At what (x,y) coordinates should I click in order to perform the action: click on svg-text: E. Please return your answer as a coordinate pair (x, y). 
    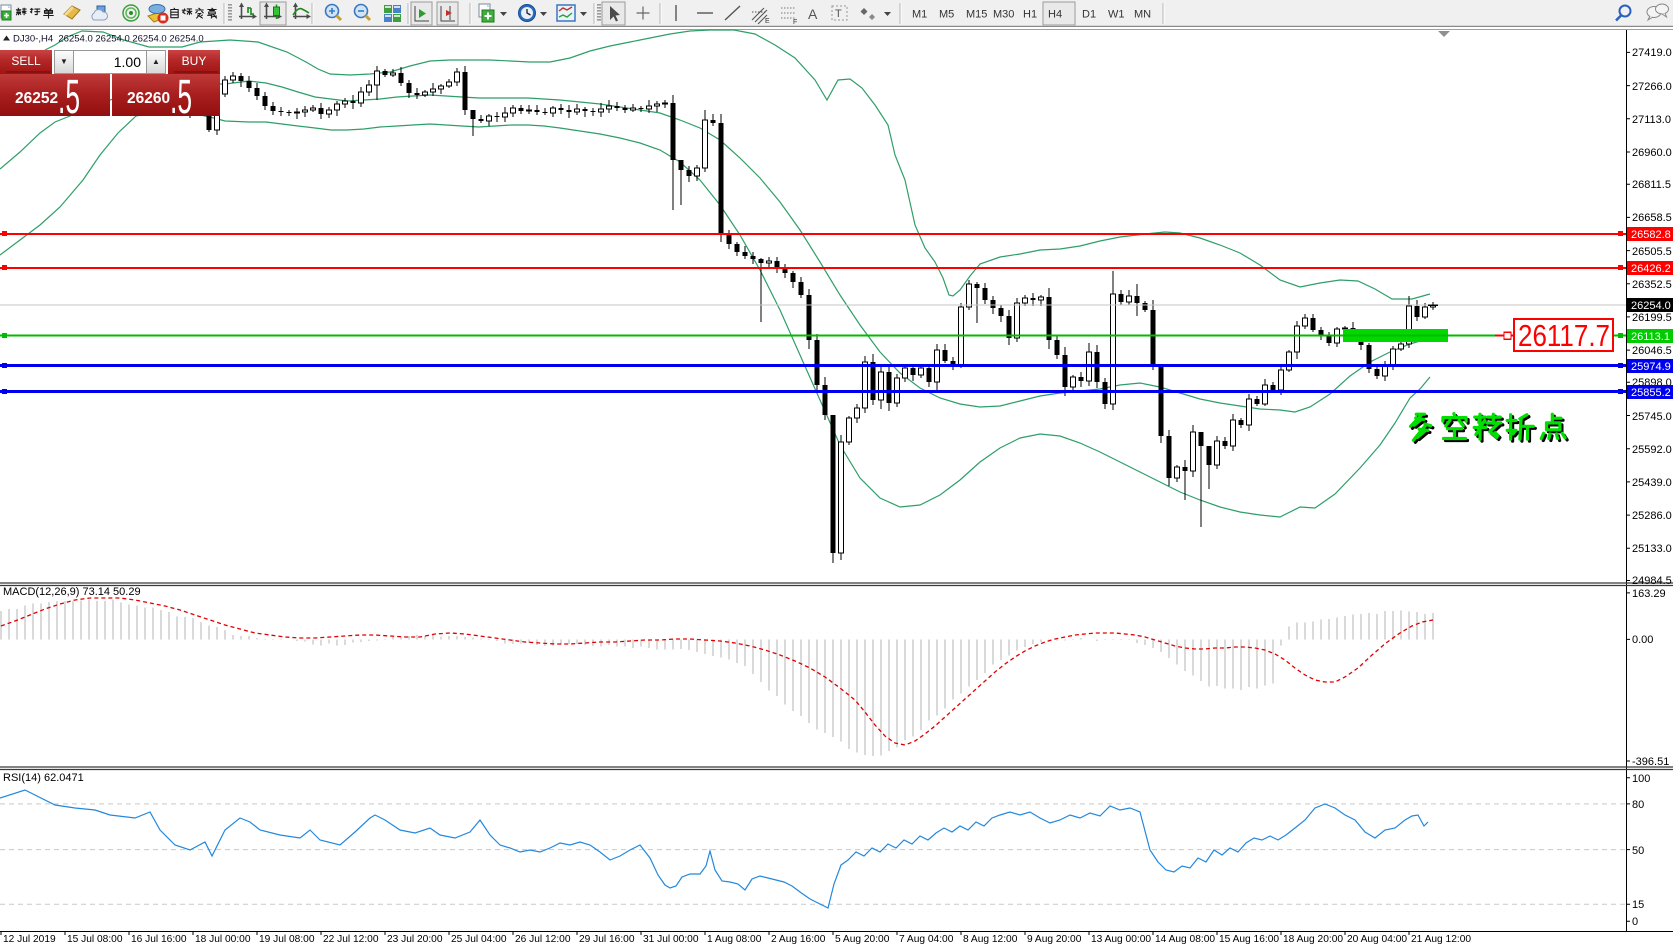
    Looking at the image, I should click on (767, 21).